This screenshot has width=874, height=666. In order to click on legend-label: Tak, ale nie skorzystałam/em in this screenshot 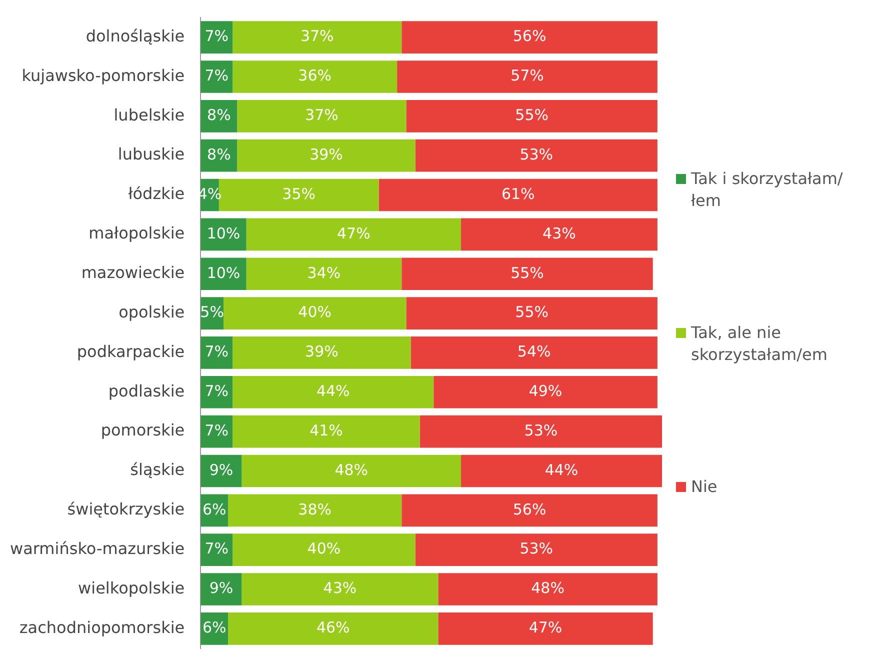, I will do `click(759, 344)`.